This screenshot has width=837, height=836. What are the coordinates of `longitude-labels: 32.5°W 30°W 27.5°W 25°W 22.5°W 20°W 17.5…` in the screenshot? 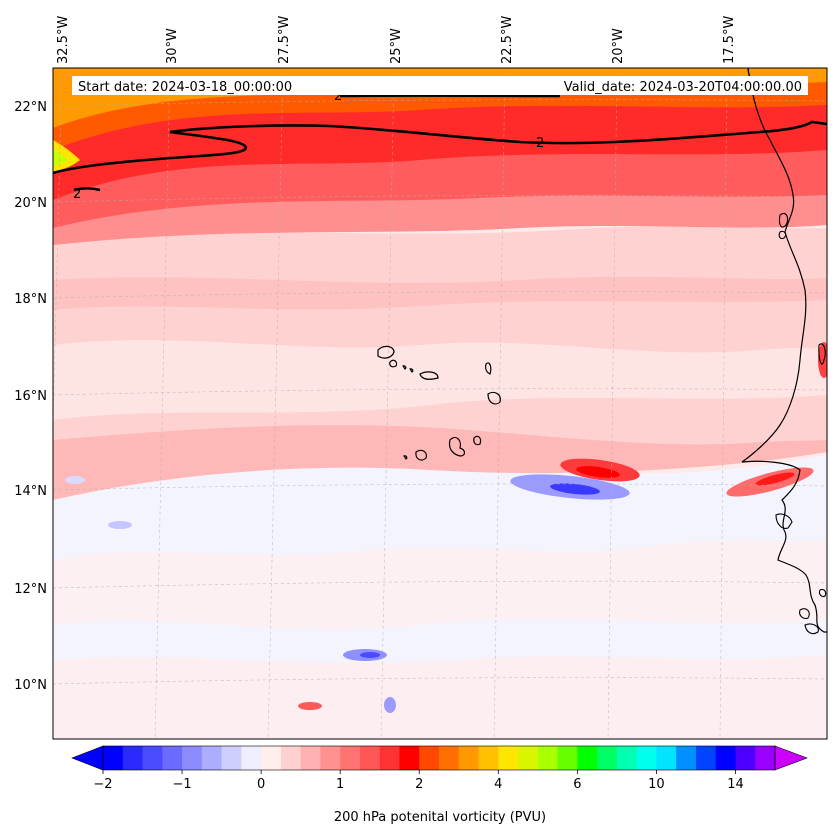 It's located at (396, 40).